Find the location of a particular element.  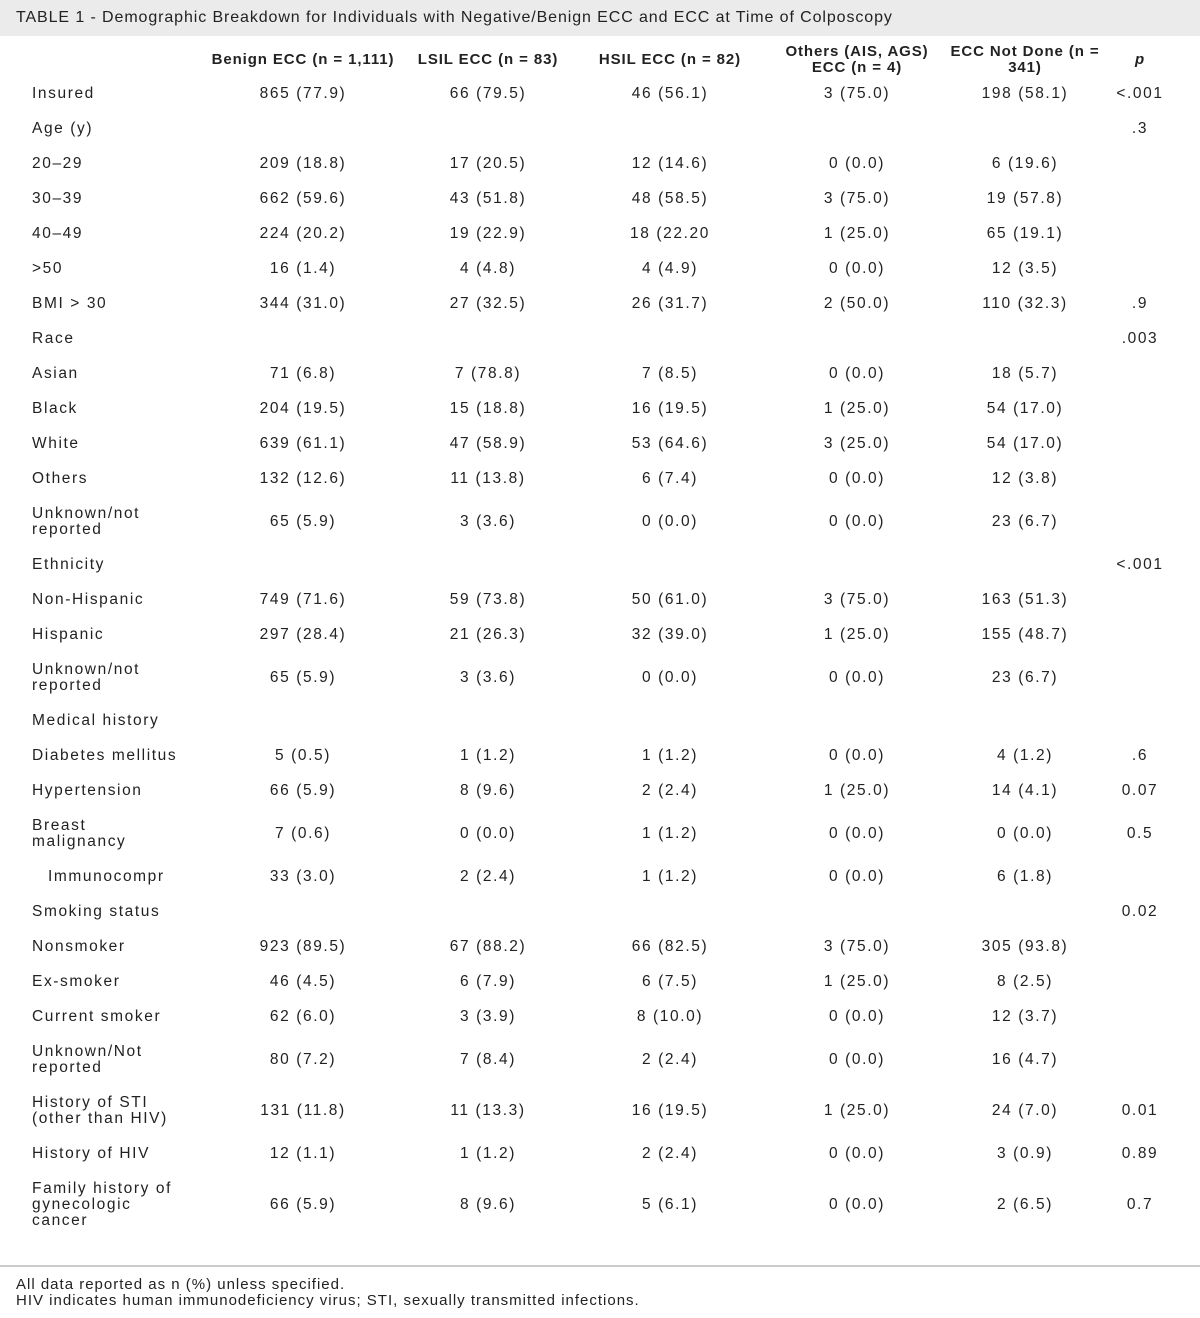

cell: 47 (58.9) is located at coordinates (488, 443).